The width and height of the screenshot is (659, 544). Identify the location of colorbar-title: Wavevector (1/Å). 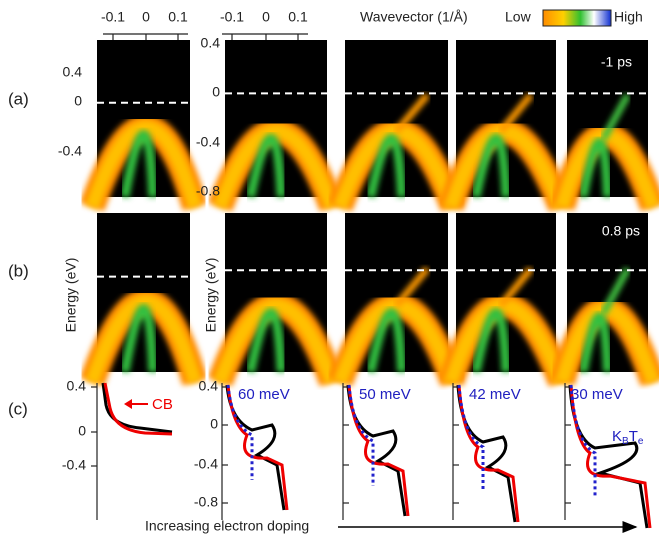
(414, 17).